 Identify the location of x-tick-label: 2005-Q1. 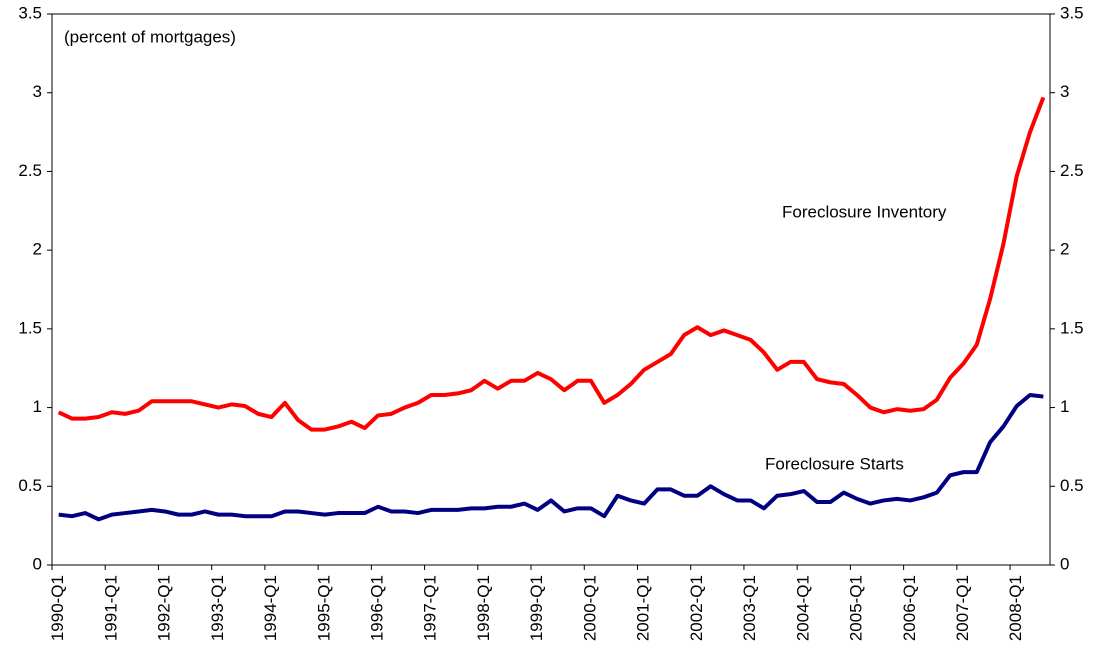
(856, 608).